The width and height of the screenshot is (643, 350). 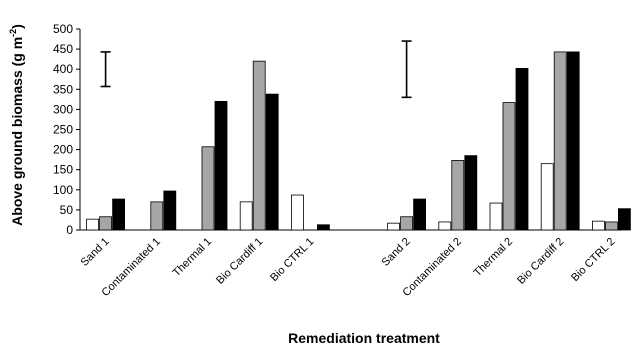 I want to click on x-category-label: Bio CTRL 1, so click(x=292, y=260).